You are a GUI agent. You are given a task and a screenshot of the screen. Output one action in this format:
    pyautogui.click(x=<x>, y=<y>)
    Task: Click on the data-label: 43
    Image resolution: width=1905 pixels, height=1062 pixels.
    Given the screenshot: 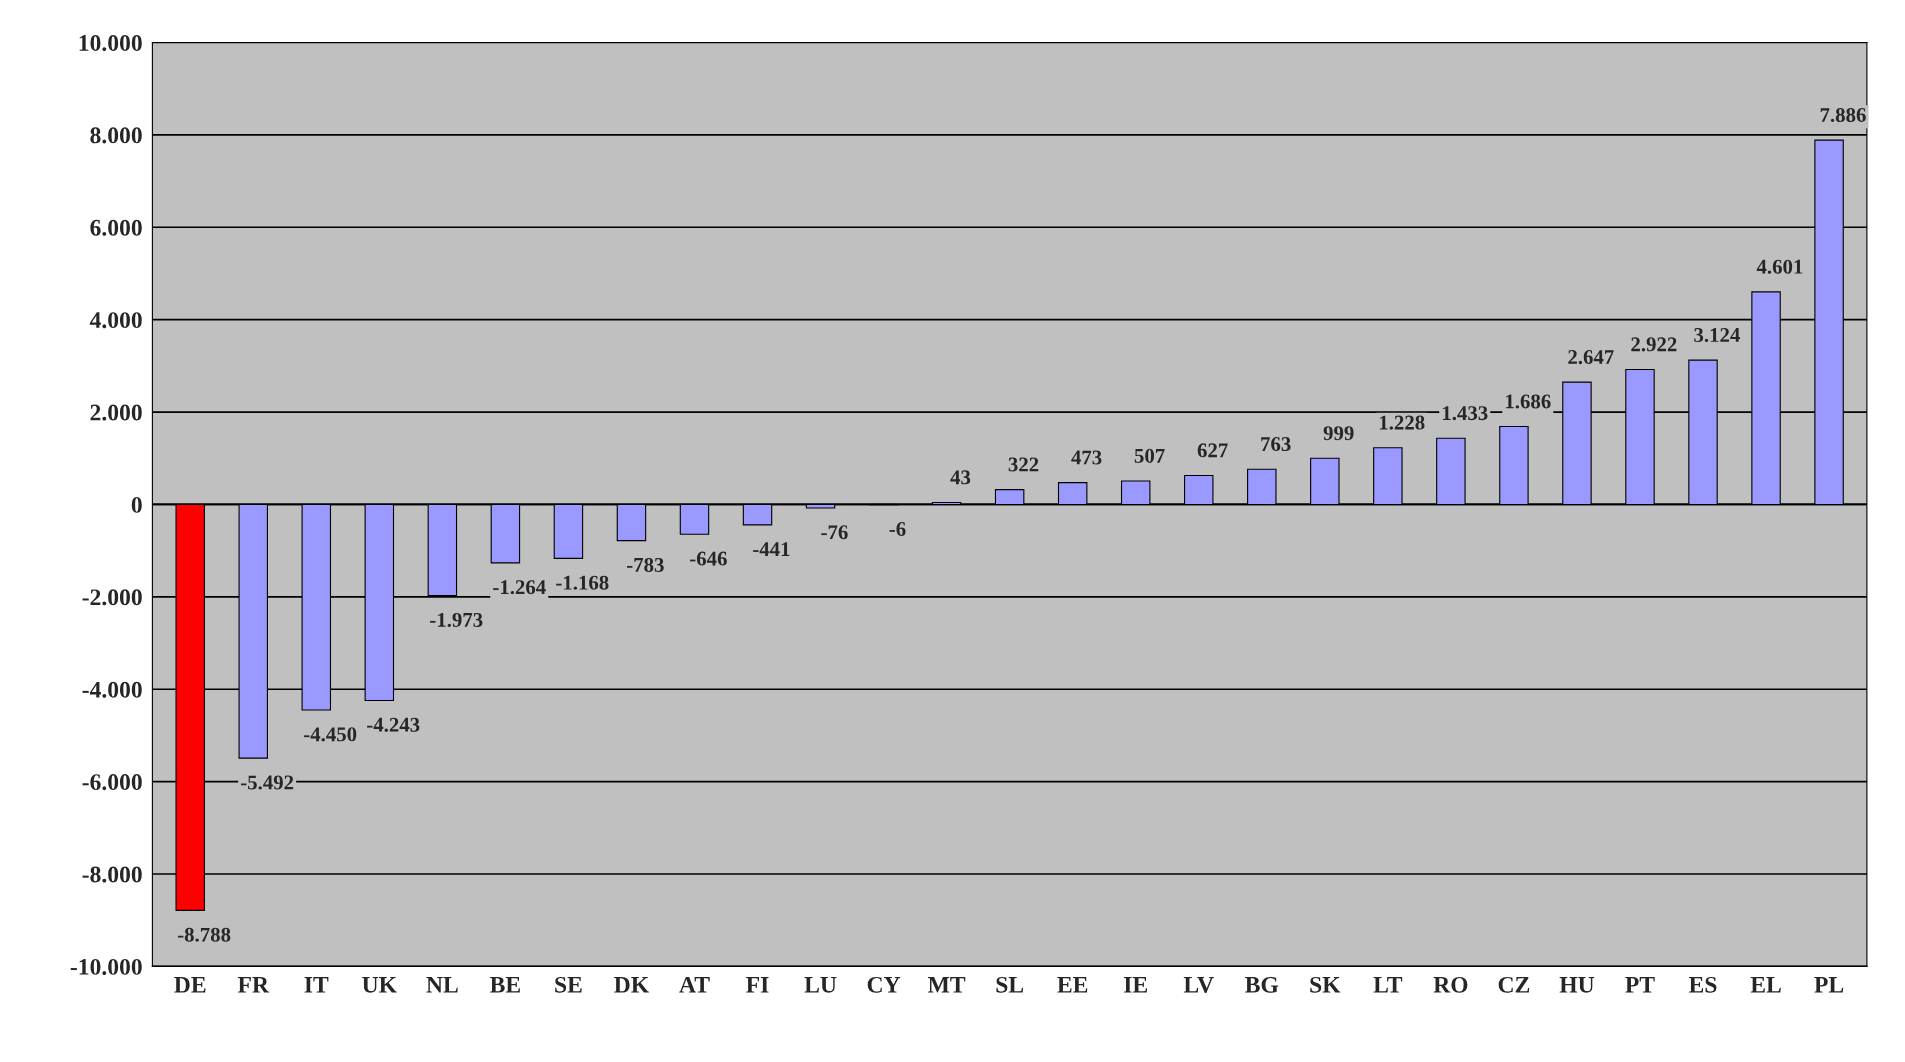 What is the action you would take?
    pyautogui.click(x=960, y=477)
    